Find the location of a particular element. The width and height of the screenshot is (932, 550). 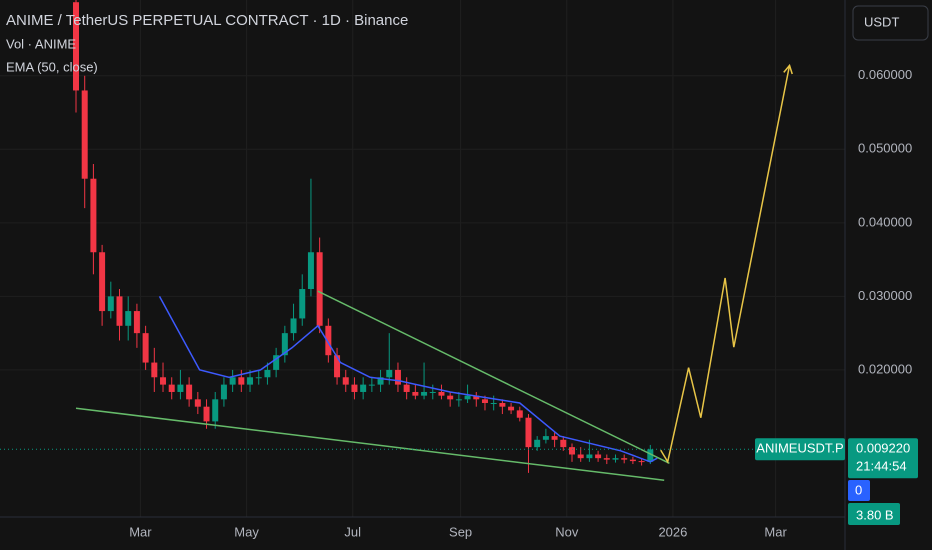

indicator-label: EMA (50, close) is located at coordinates (52, 66).